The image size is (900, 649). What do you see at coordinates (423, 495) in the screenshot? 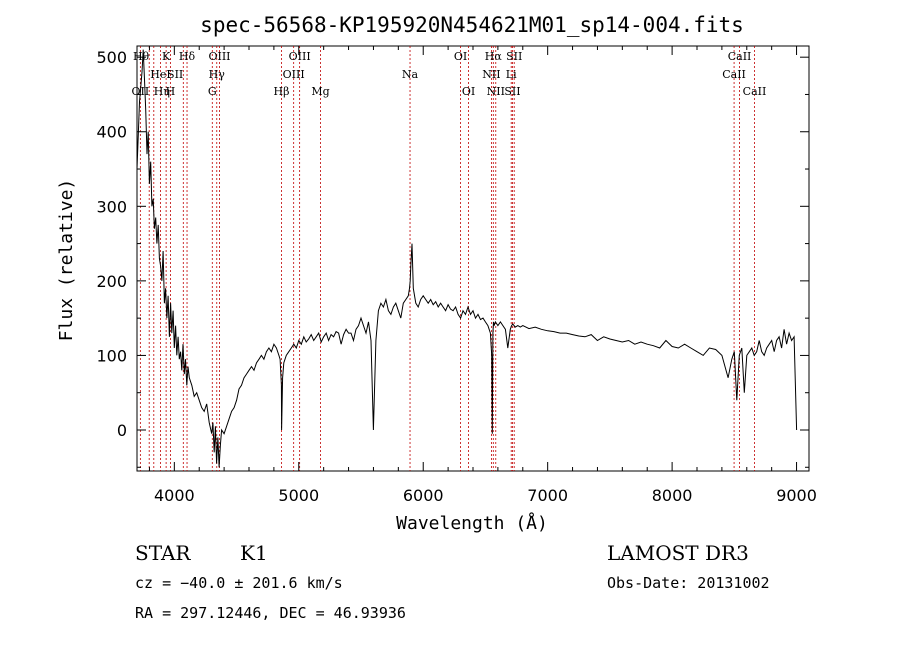
I see `x-tick-label: 6000` at bounding box center [423, 495].